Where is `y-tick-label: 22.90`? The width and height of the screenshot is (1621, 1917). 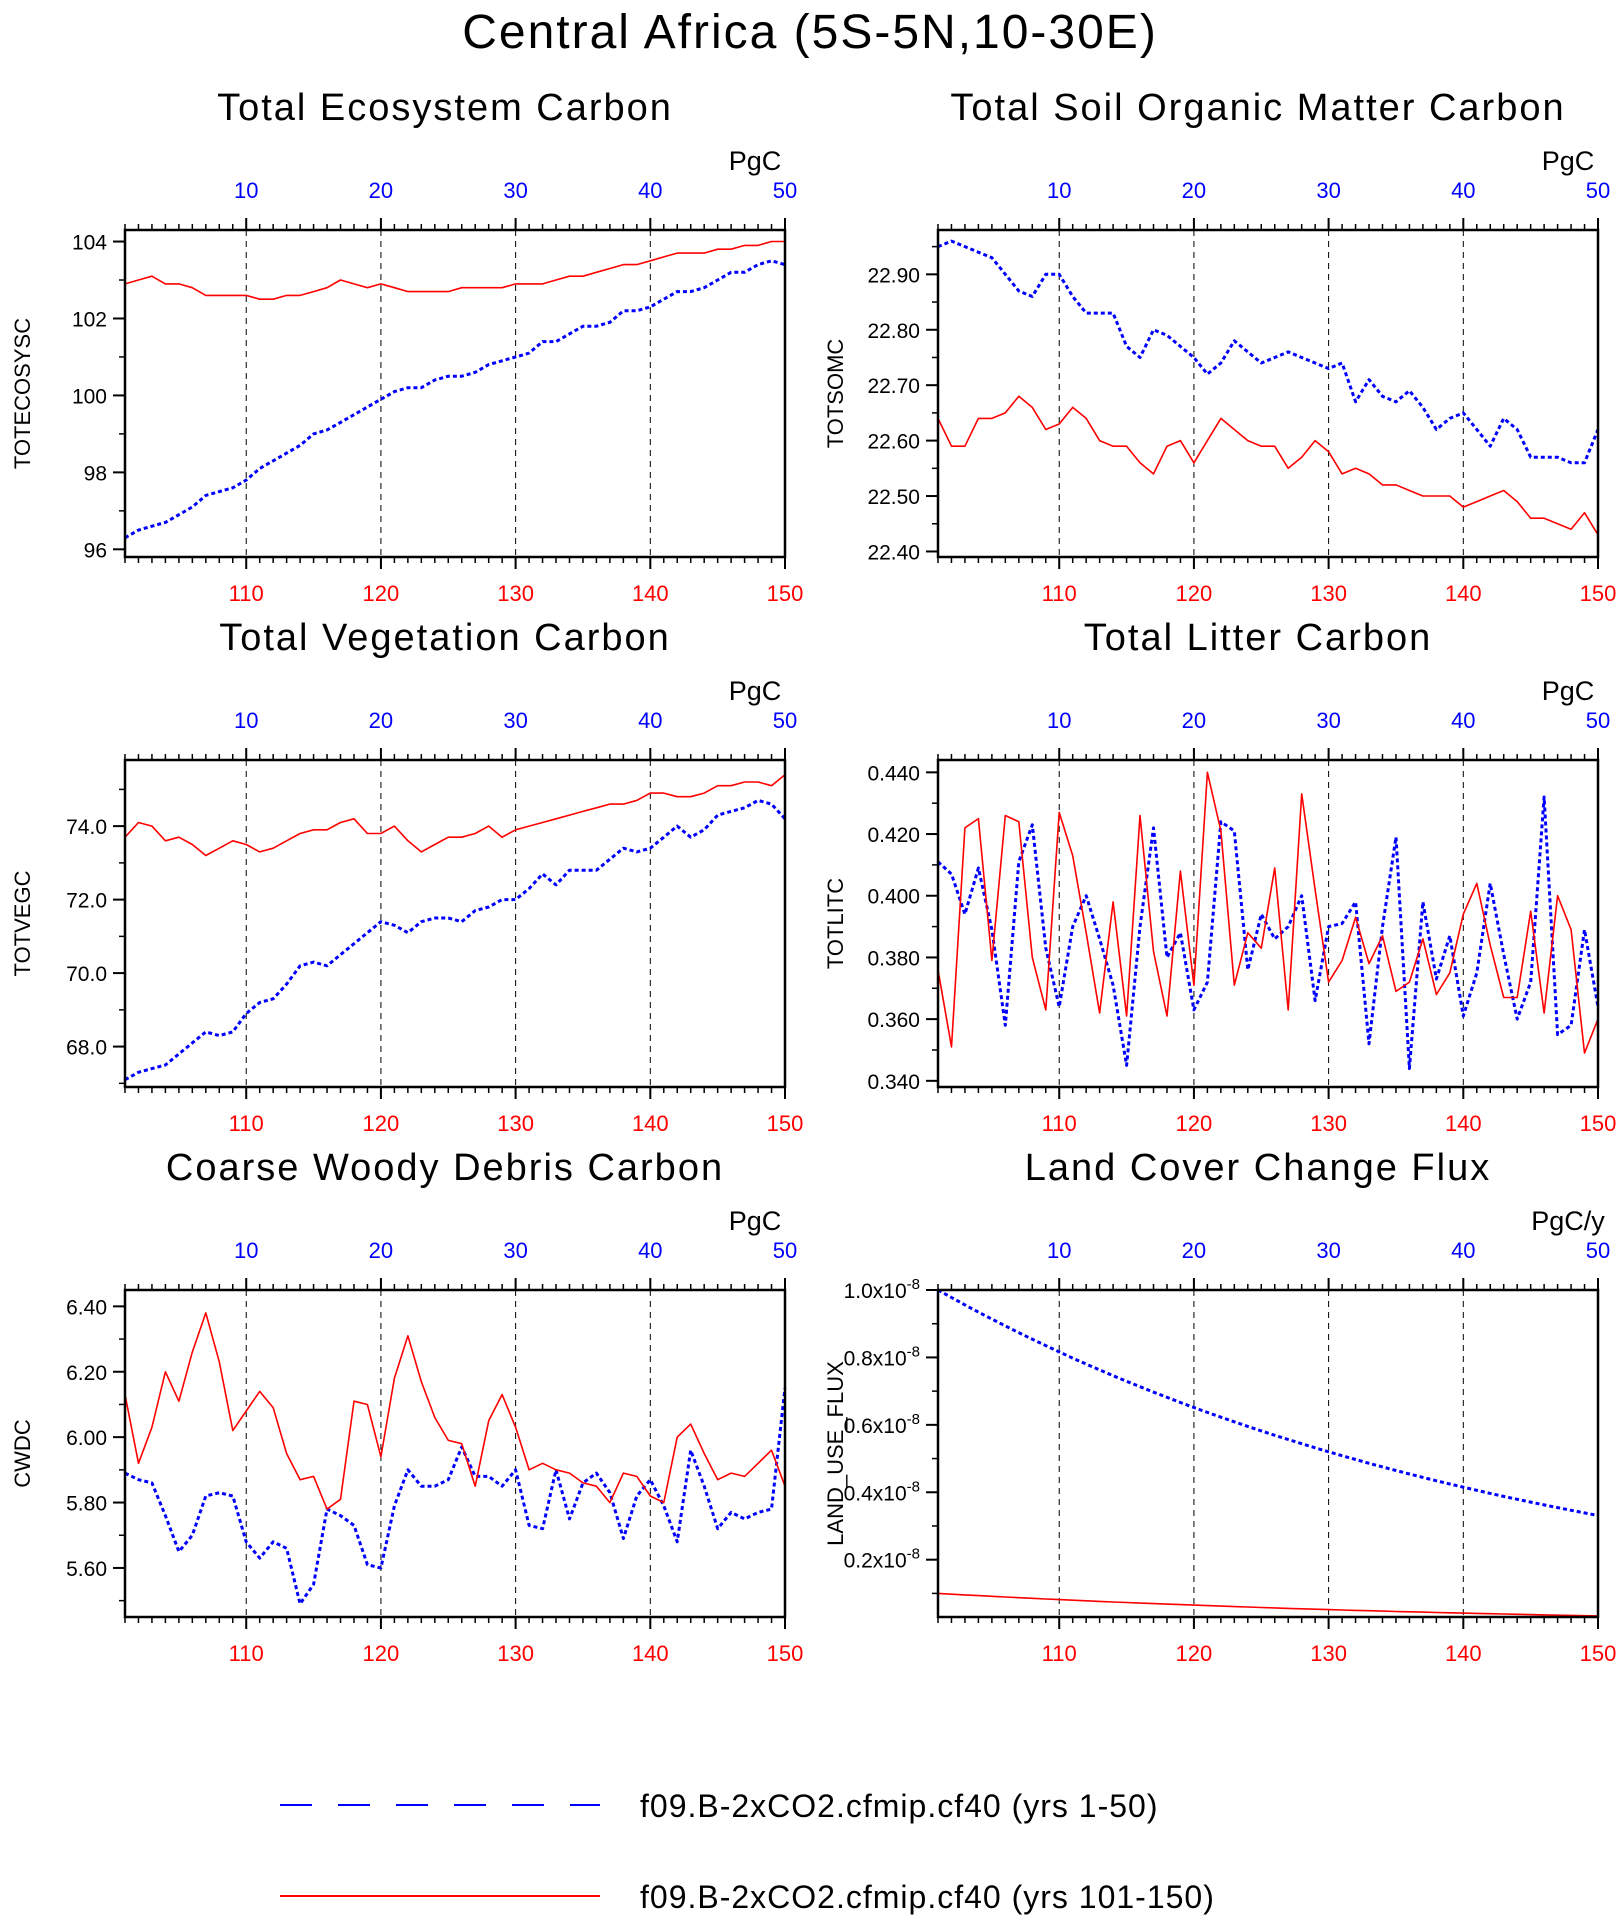
y-tick-label: 22.90 is located at coordinates (893, 275).